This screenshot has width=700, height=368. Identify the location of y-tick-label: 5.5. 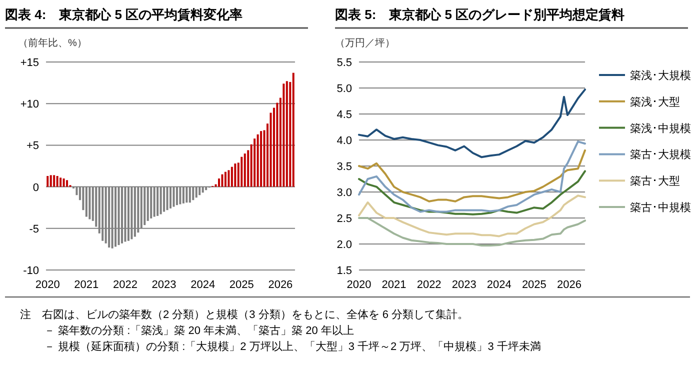
(344, 63).